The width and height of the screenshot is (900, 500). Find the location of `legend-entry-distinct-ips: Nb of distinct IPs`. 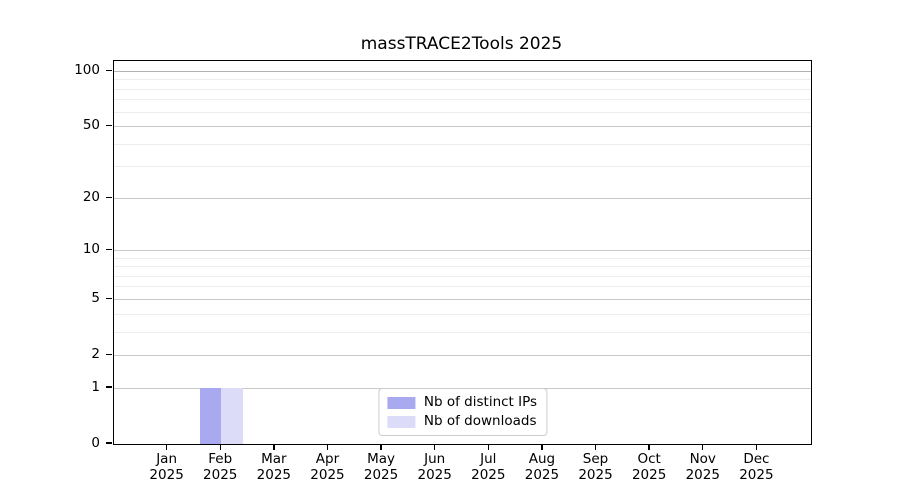

legend-entry-distinct-ips: Nb of distinct IPs is located at coordinates (462, 402).